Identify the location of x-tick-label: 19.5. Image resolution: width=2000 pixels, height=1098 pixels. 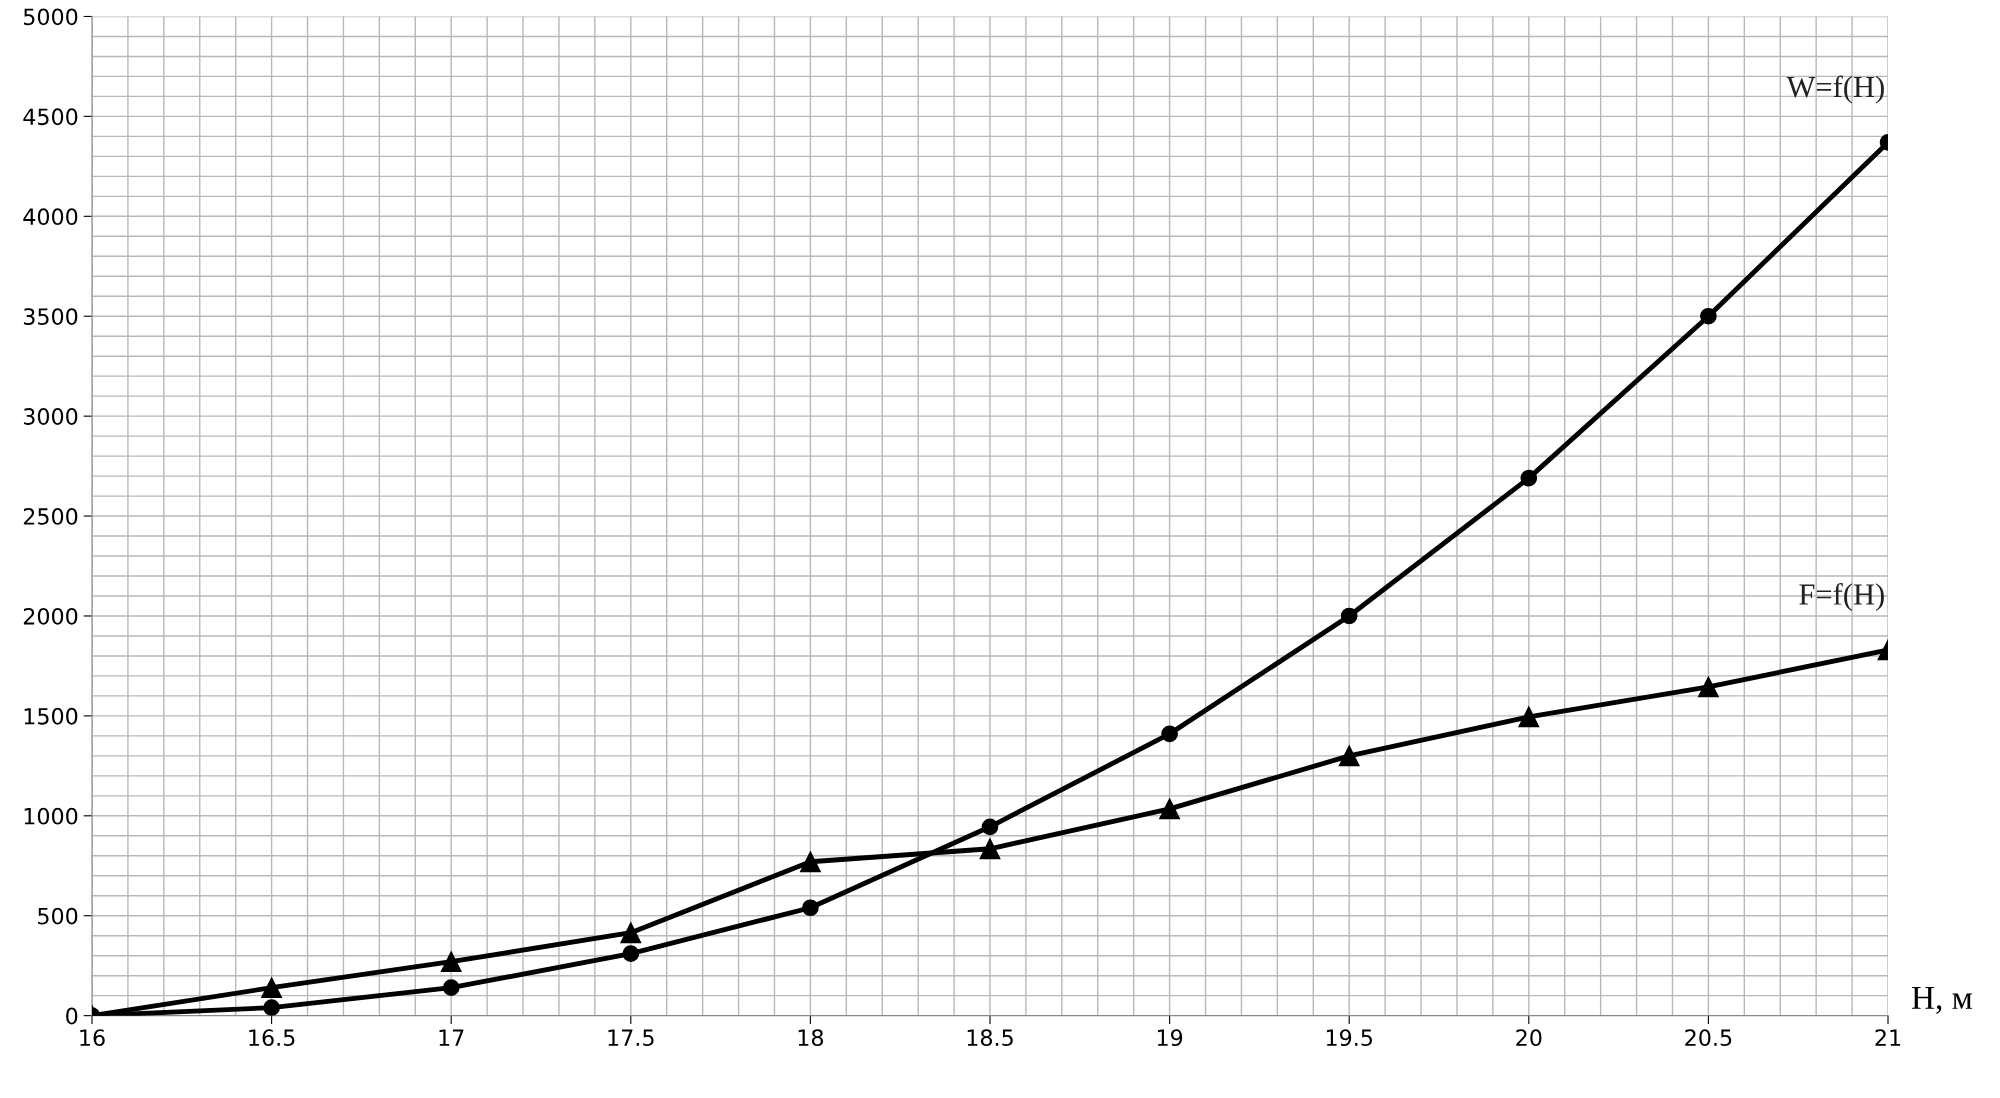
(1349, 1038).